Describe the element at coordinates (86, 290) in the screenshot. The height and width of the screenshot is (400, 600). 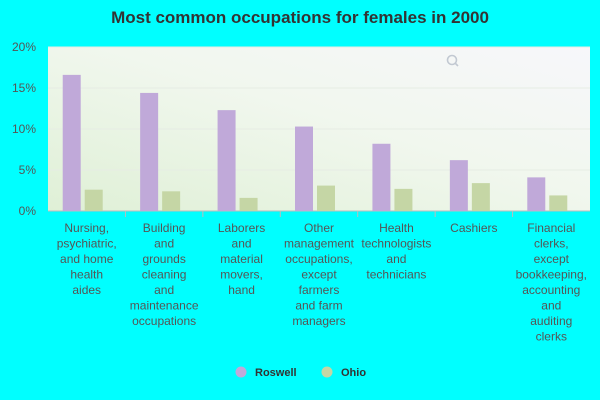
I see `x-tick-label: aides` at that location.